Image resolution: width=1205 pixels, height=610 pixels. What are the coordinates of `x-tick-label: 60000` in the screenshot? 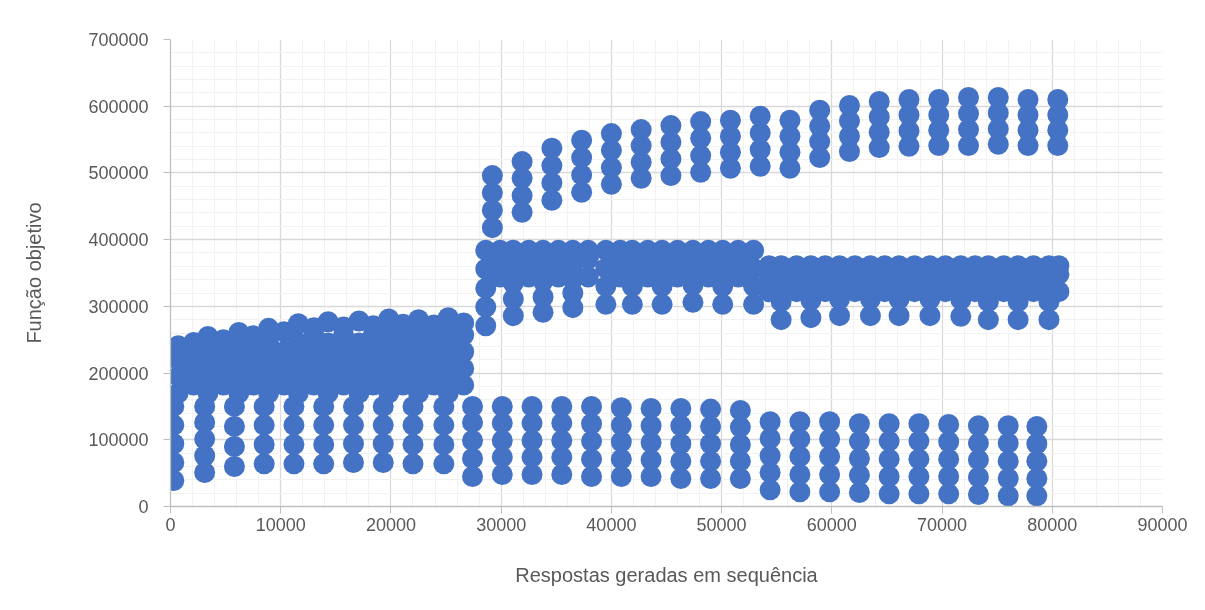 It's located at (831, 524).